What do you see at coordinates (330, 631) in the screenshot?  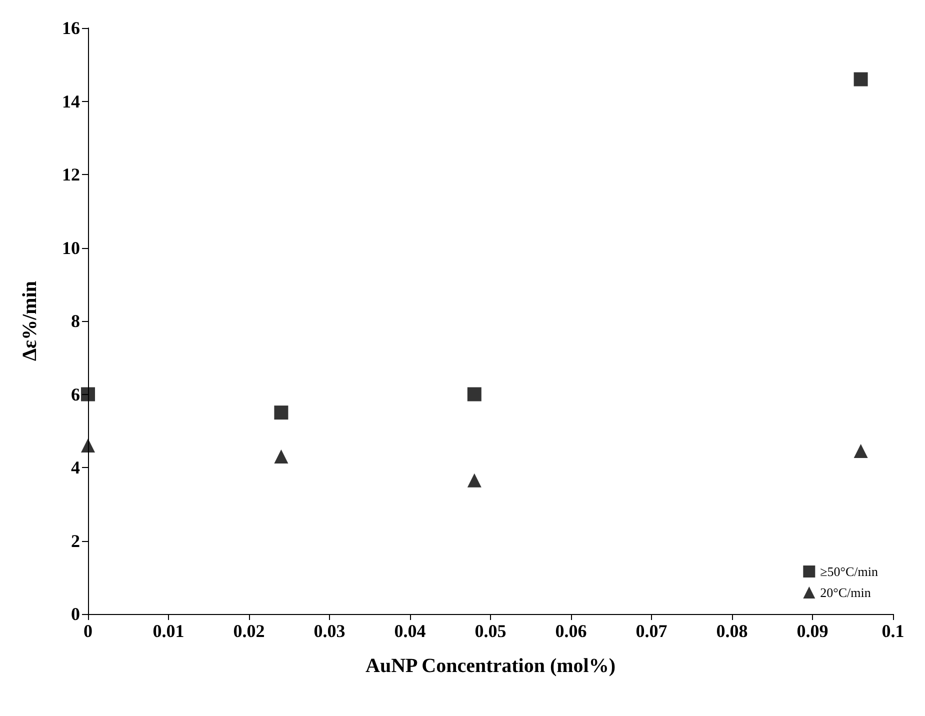 I see `x-tick-label: 0.03` at bounding box center [330, 631].